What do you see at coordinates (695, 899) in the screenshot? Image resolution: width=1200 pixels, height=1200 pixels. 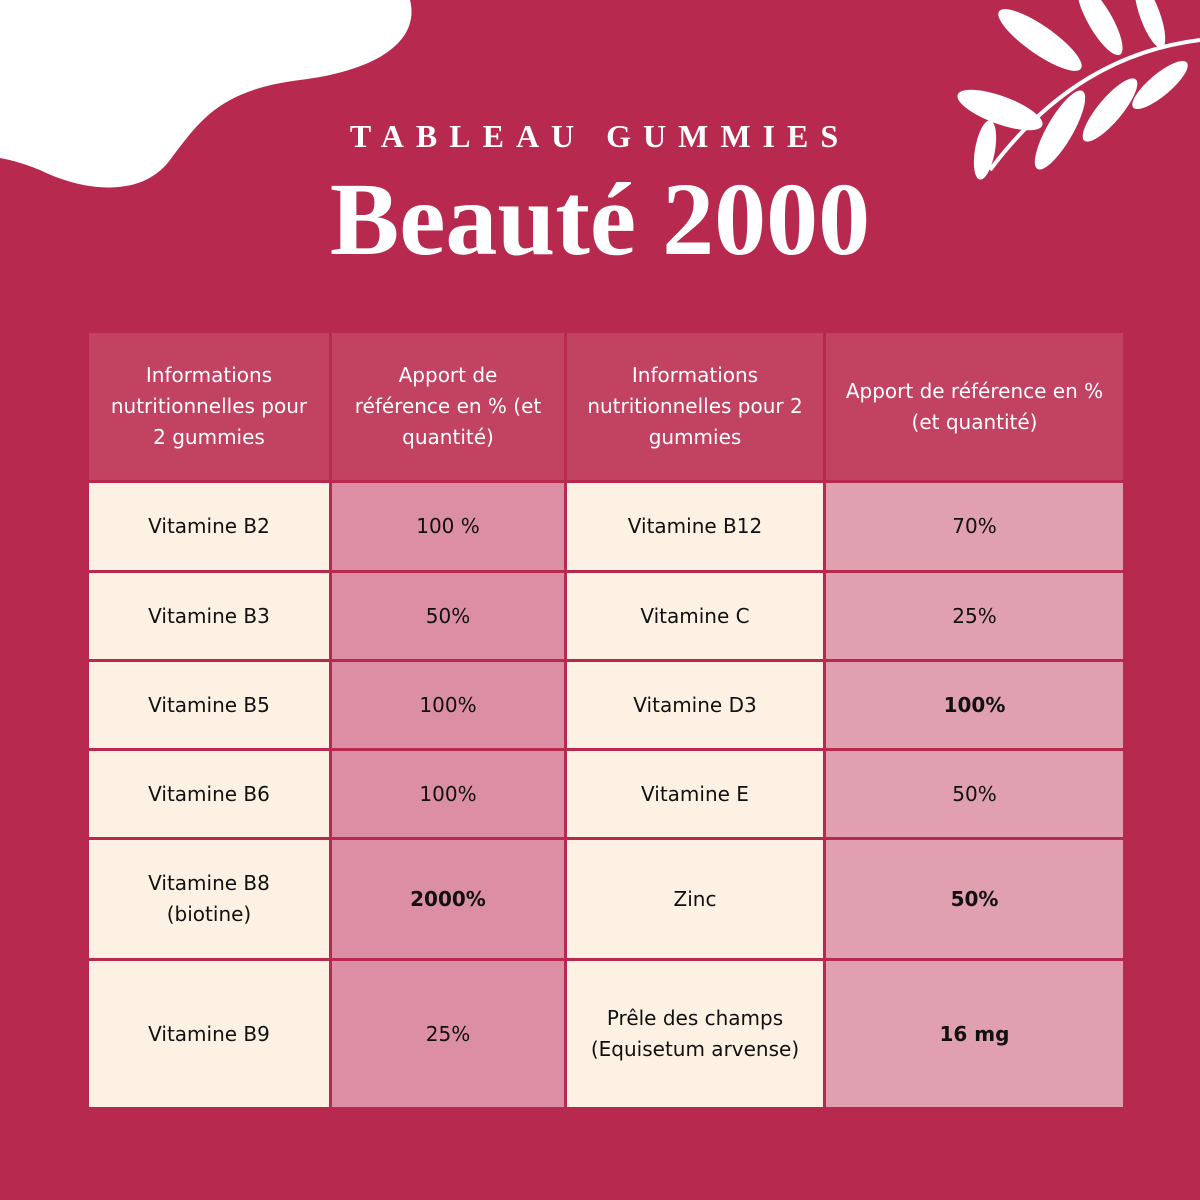 I see `nutrient-cell: Zinc` at bounding box center [695, 899].